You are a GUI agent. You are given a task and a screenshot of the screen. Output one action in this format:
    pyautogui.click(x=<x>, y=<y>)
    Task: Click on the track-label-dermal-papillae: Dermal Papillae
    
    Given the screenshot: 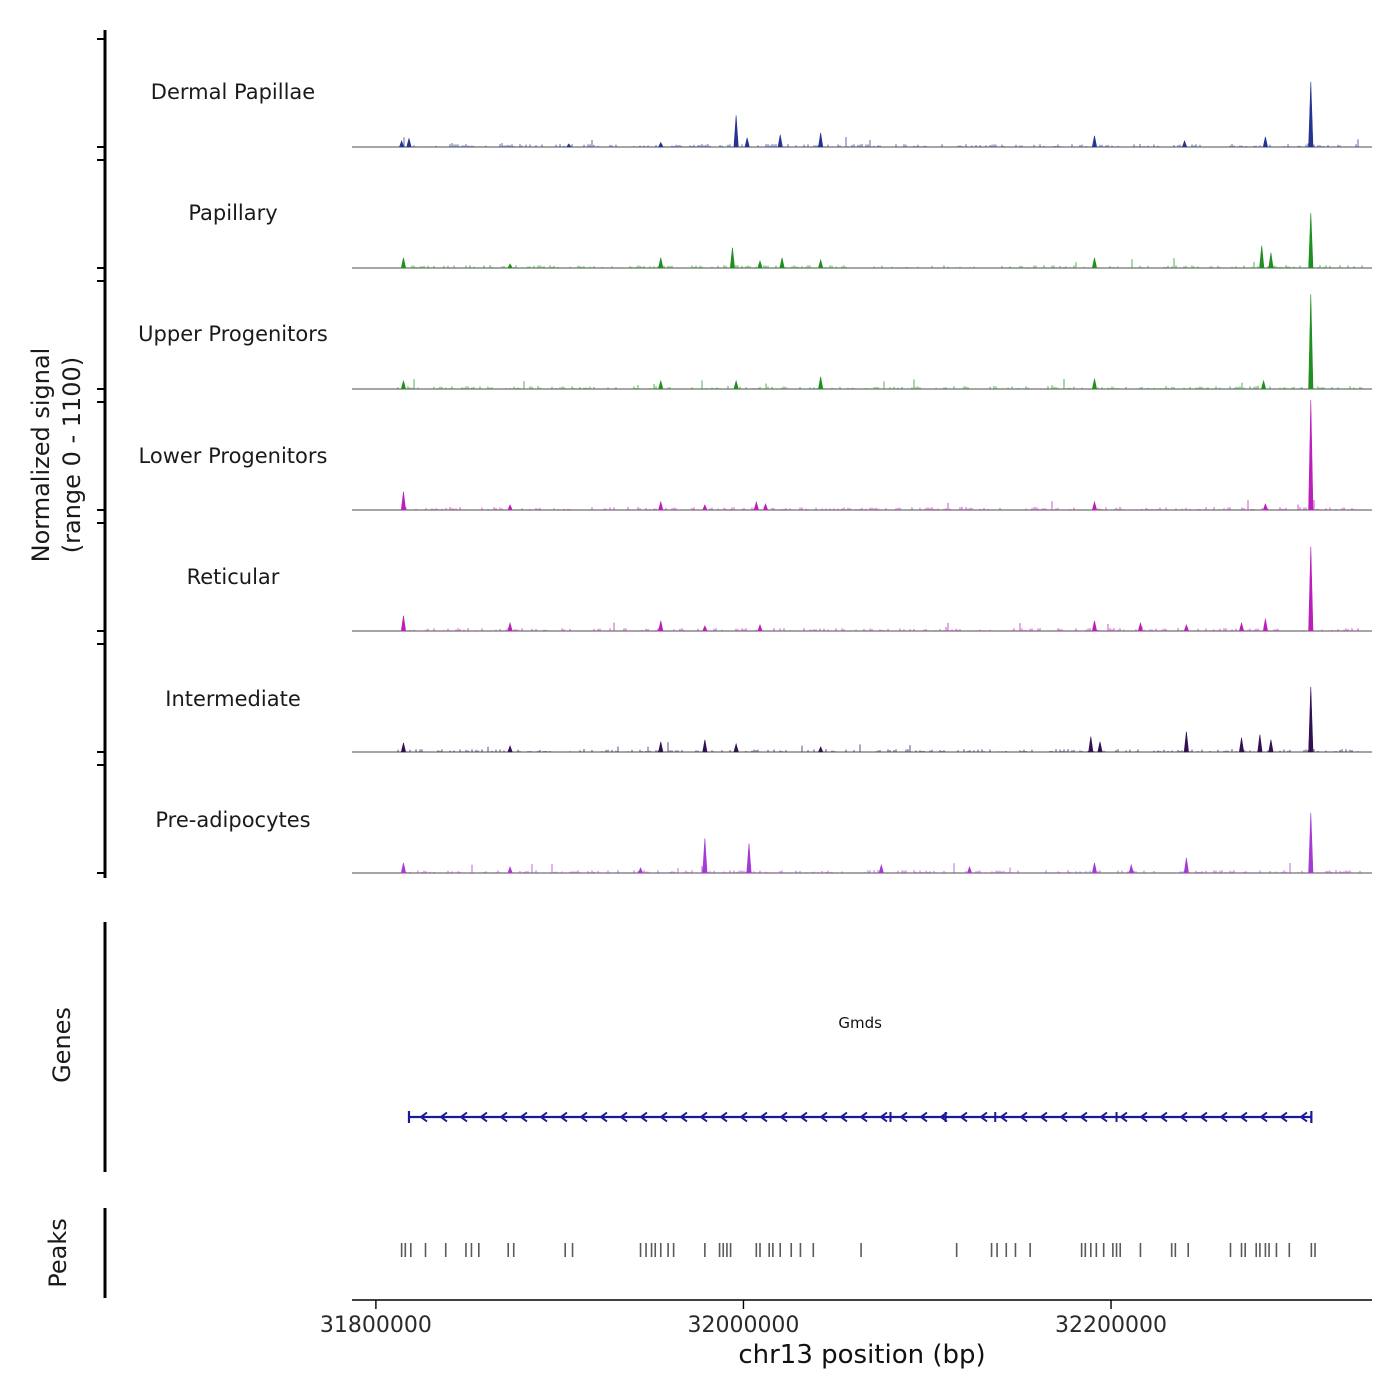 What is the action you would take?
    pyautogui.click(x=233, y=92)
    